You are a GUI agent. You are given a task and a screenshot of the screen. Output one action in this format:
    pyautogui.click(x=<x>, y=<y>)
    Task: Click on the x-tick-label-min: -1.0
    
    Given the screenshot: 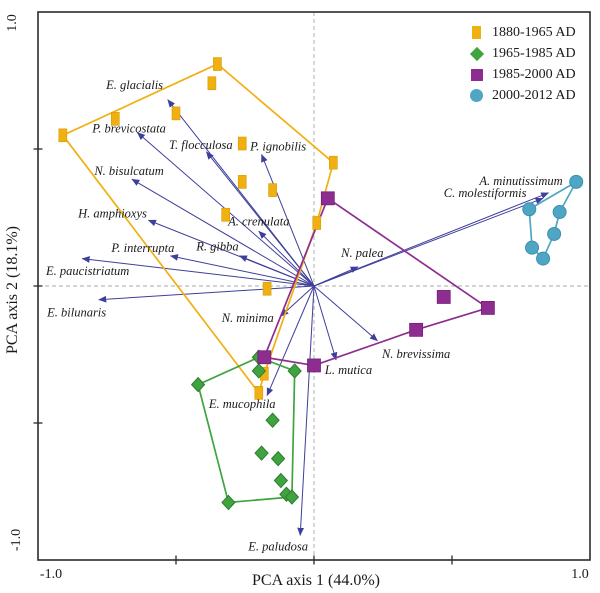 What is the action you would take?
    pyautogui.click(x=51, y=574)
    